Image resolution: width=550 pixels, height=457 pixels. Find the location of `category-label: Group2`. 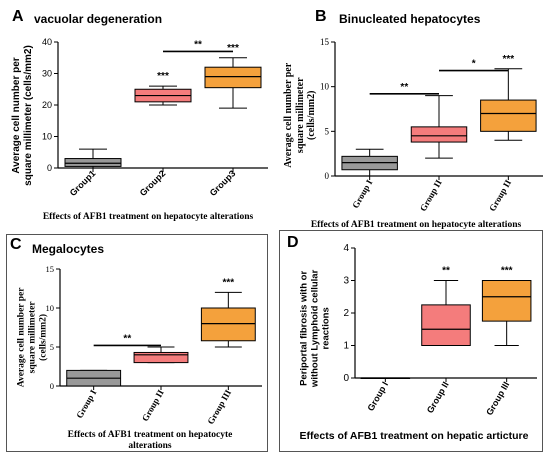

category-label: Group2 is located at coordinates (153, 183).